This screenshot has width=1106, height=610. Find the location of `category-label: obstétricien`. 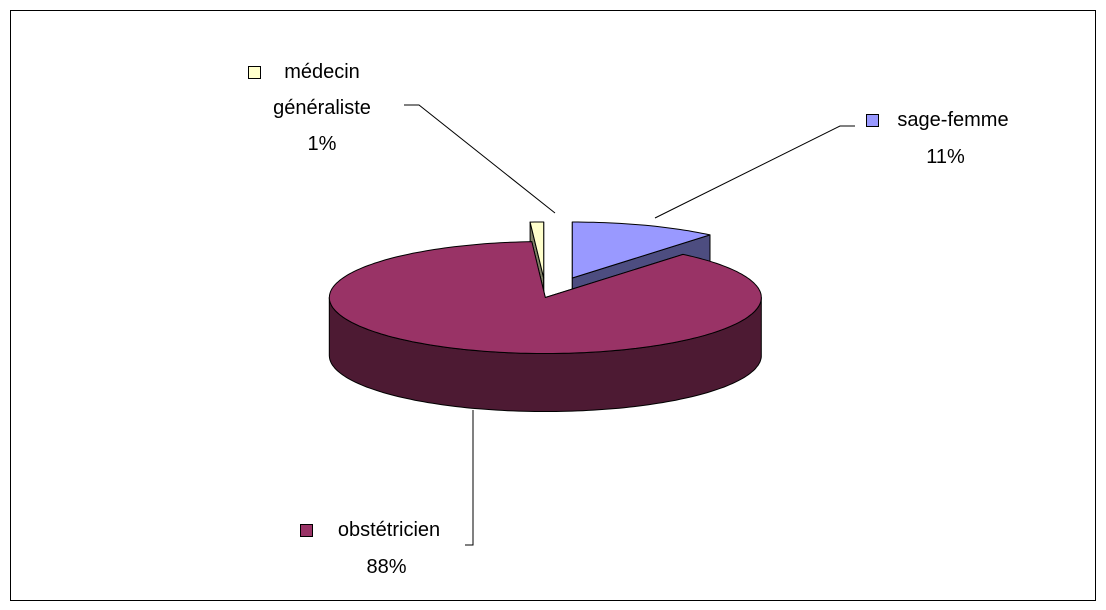

category-label: obstétricien is located at coordinates (389, 530).